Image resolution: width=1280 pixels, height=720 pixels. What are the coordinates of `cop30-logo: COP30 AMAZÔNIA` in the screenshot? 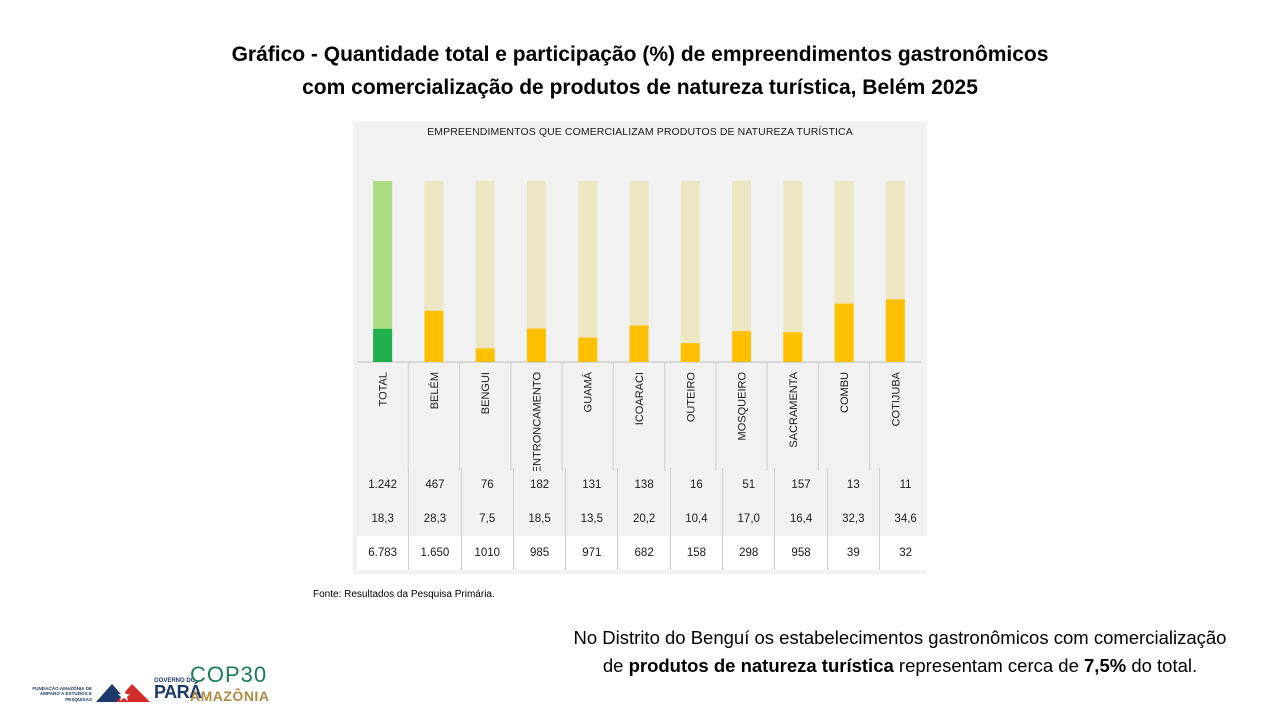 It's located at (231, 688).